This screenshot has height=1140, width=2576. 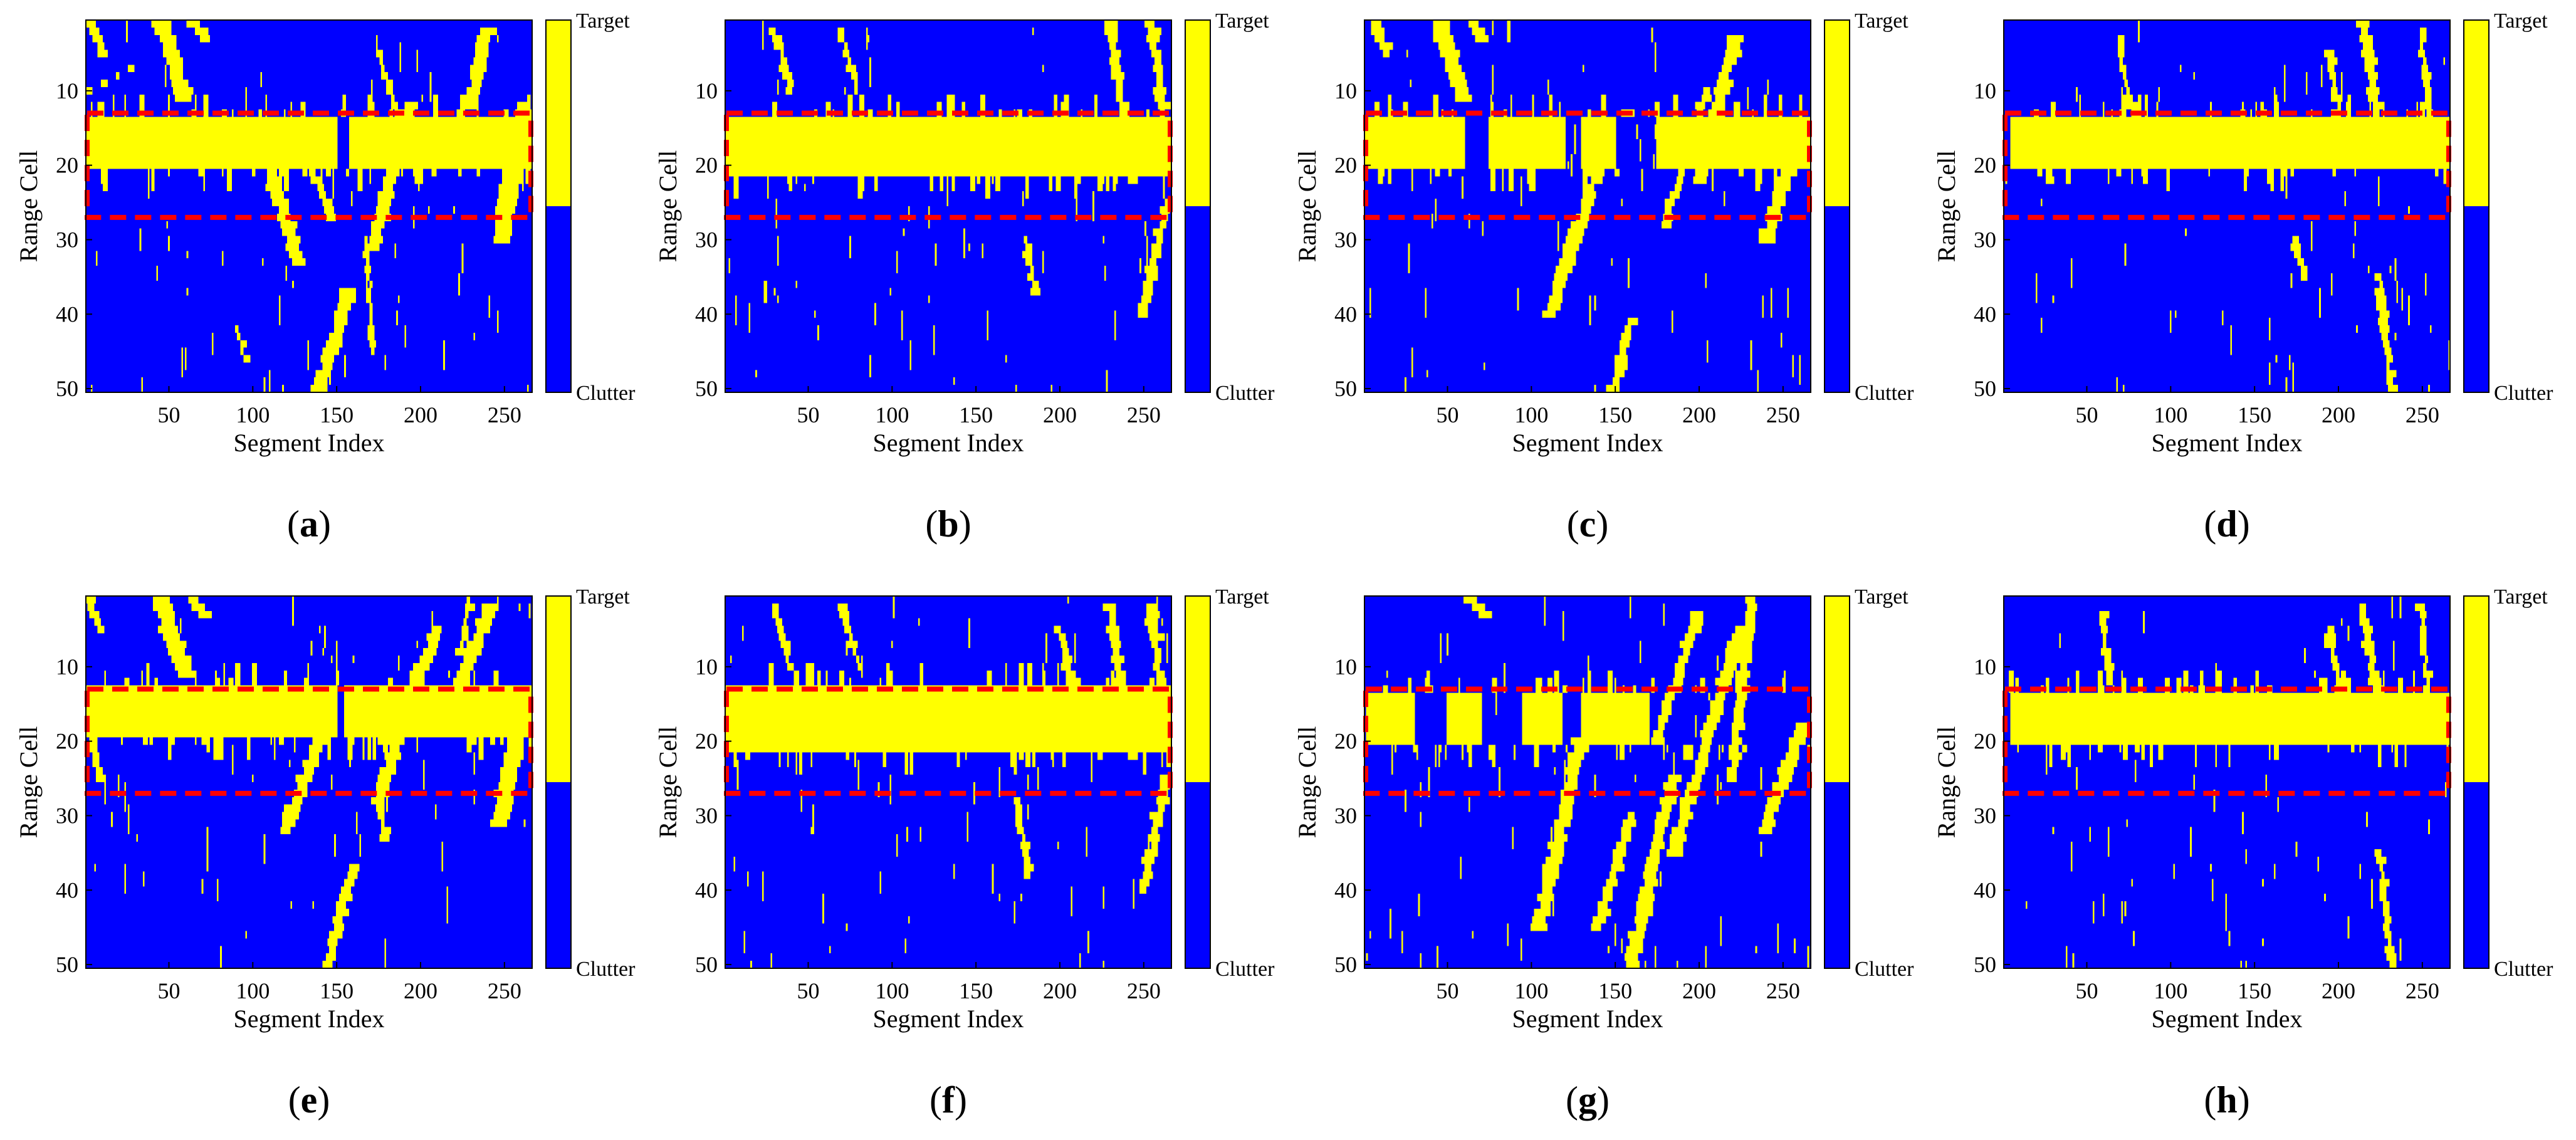 What do you see at coordinates (28, 782) in the screenshot?
I see `y-axis-label: Range Cell` at bounding box center [28, 782].